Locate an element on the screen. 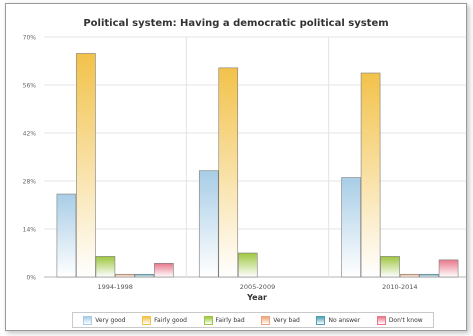 The image size is (473, 336). legend-item-very-good: Very good is located at coordinates (104, 320).